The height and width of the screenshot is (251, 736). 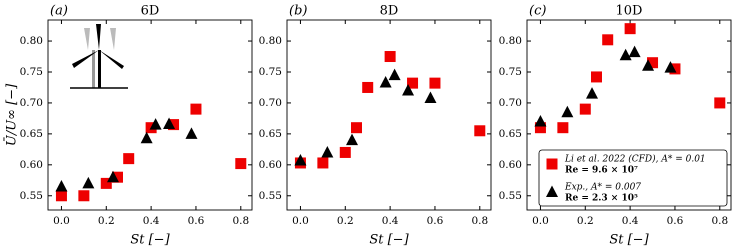 I want to click on turbine-icon, so click(x=99, y=56).